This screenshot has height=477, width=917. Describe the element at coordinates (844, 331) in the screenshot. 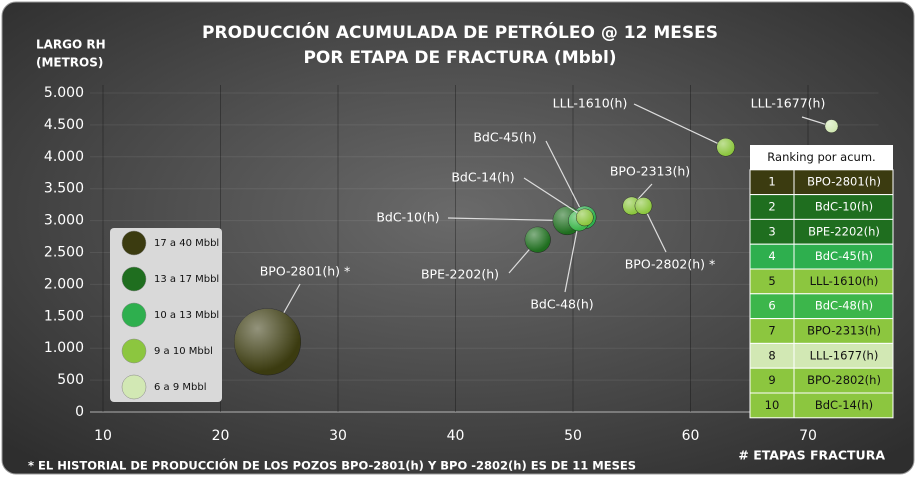

I see `ranking-name: BPO-2313(h)` at that location.